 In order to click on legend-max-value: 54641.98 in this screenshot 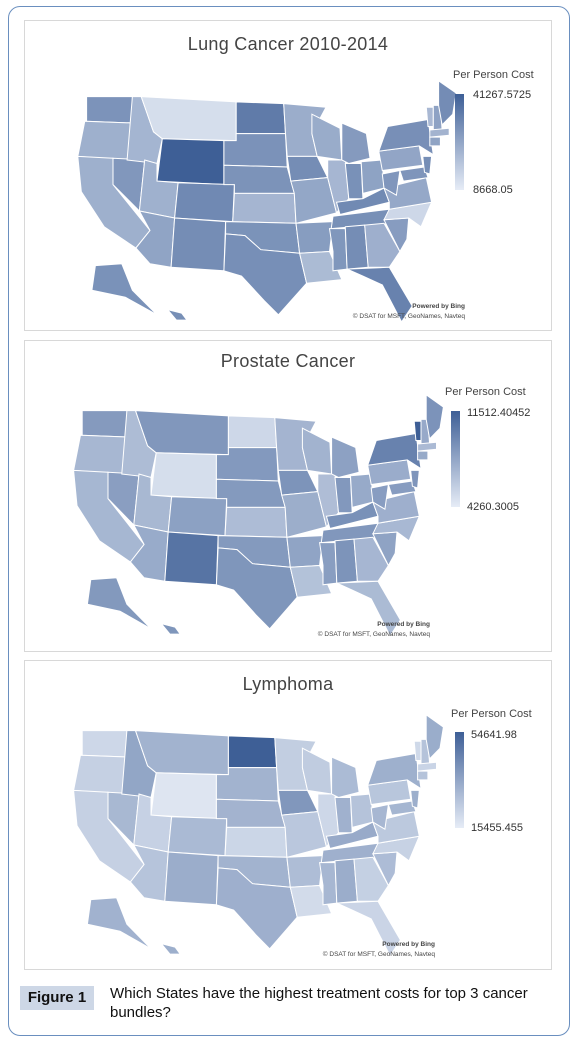, I will do `click(494, 735)`.